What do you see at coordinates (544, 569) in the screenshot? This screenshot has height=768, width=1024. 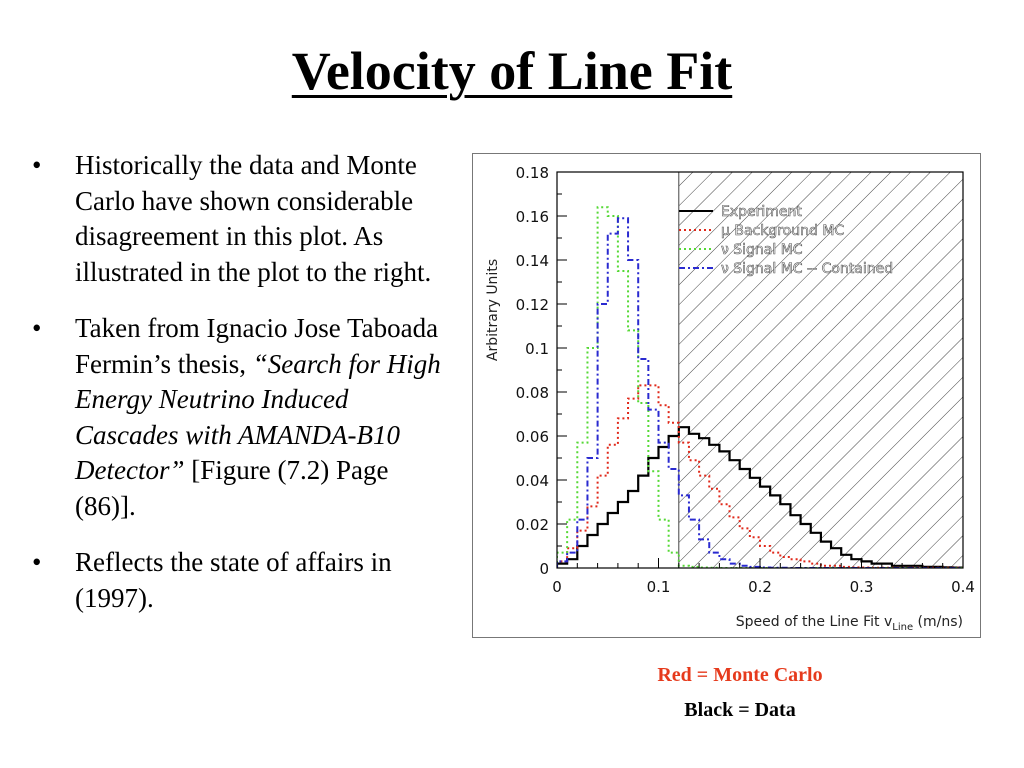 I see `y-tick-label: 0` at bounding box center [544, 569].